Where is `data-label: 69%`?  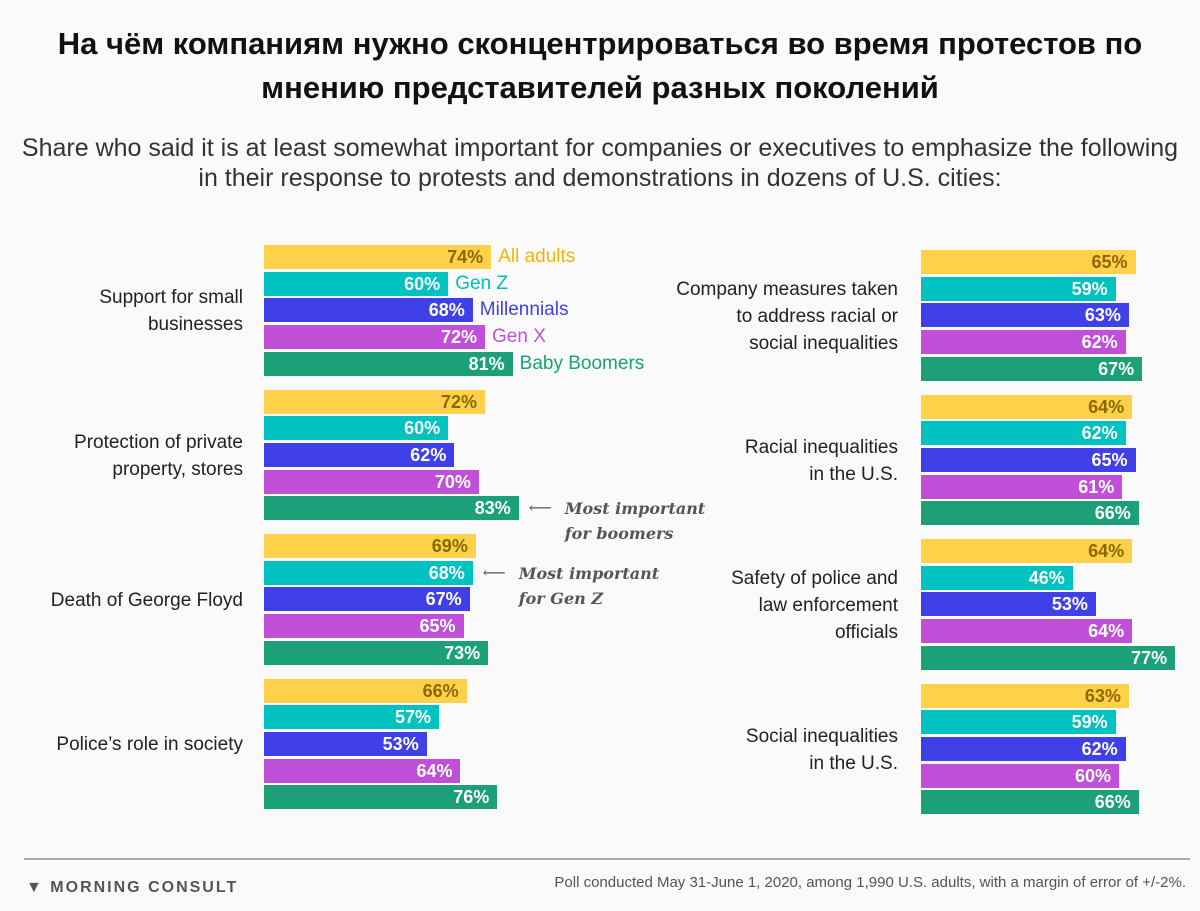
data-label: 69% is located at coordinates (449, 546).